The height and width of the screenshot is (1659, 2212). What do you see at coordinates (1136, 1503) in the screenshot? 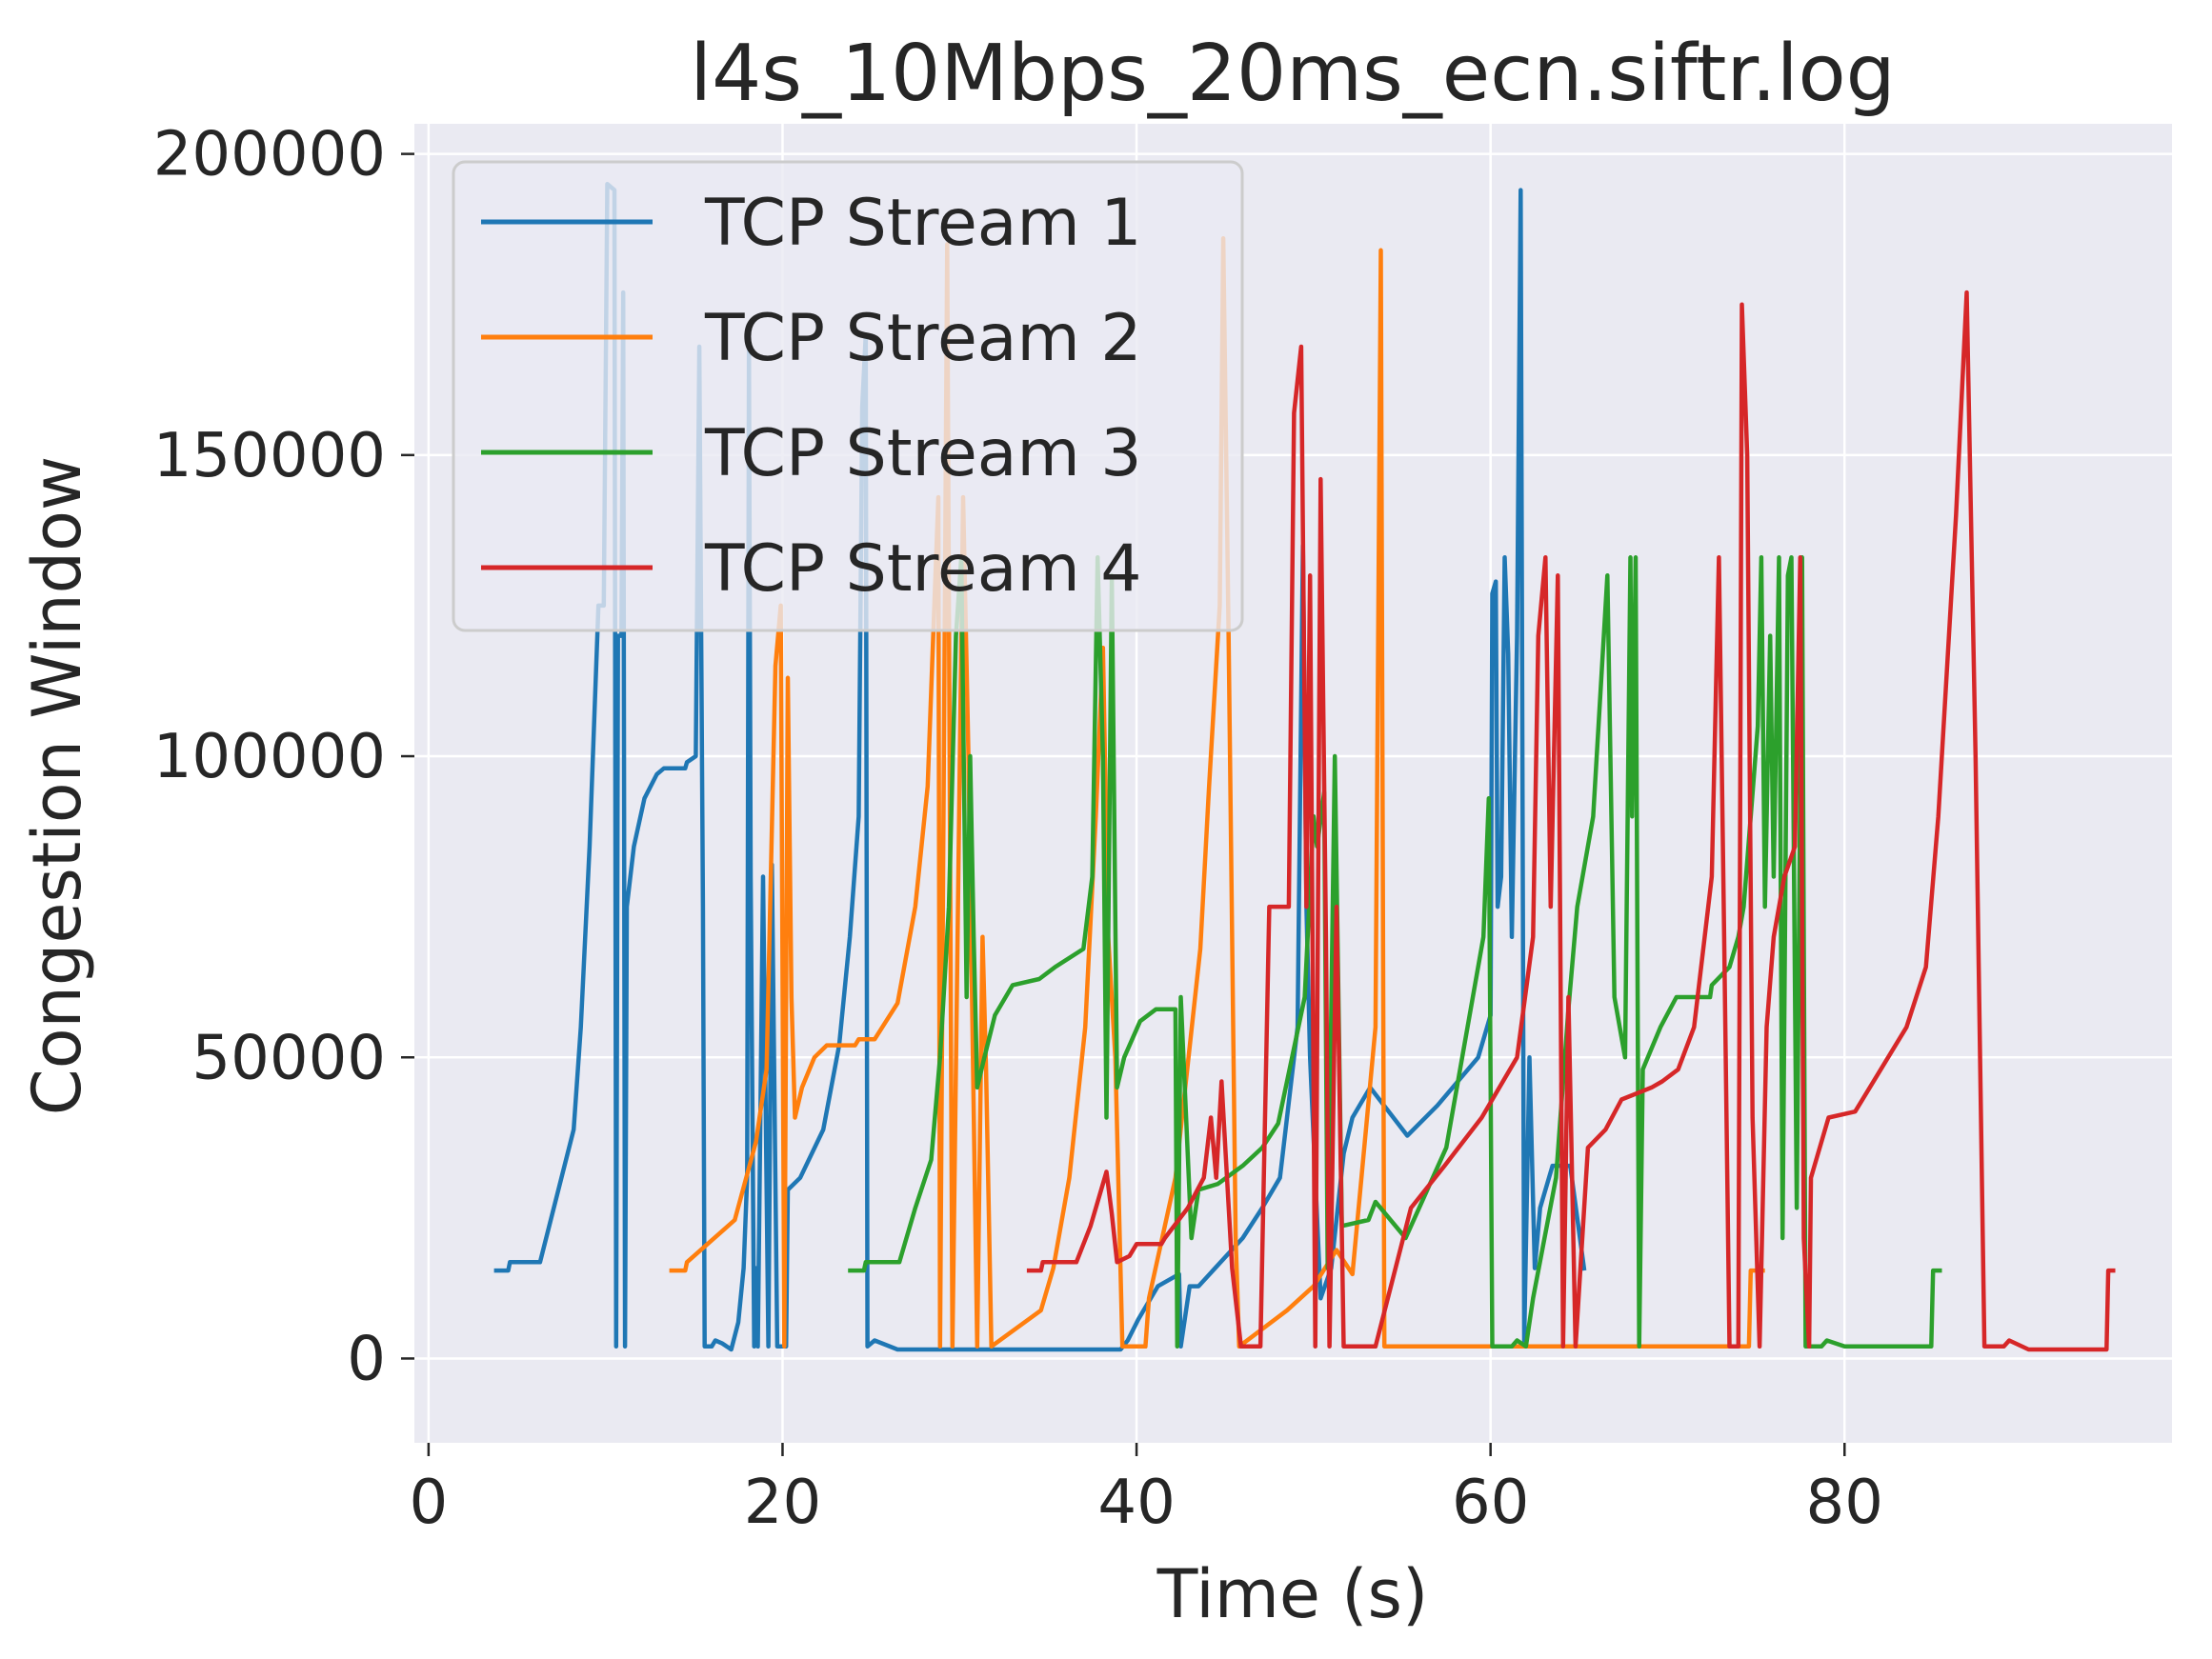
I see `x-tick-label: 40` at bounding box center [1136, 1503].